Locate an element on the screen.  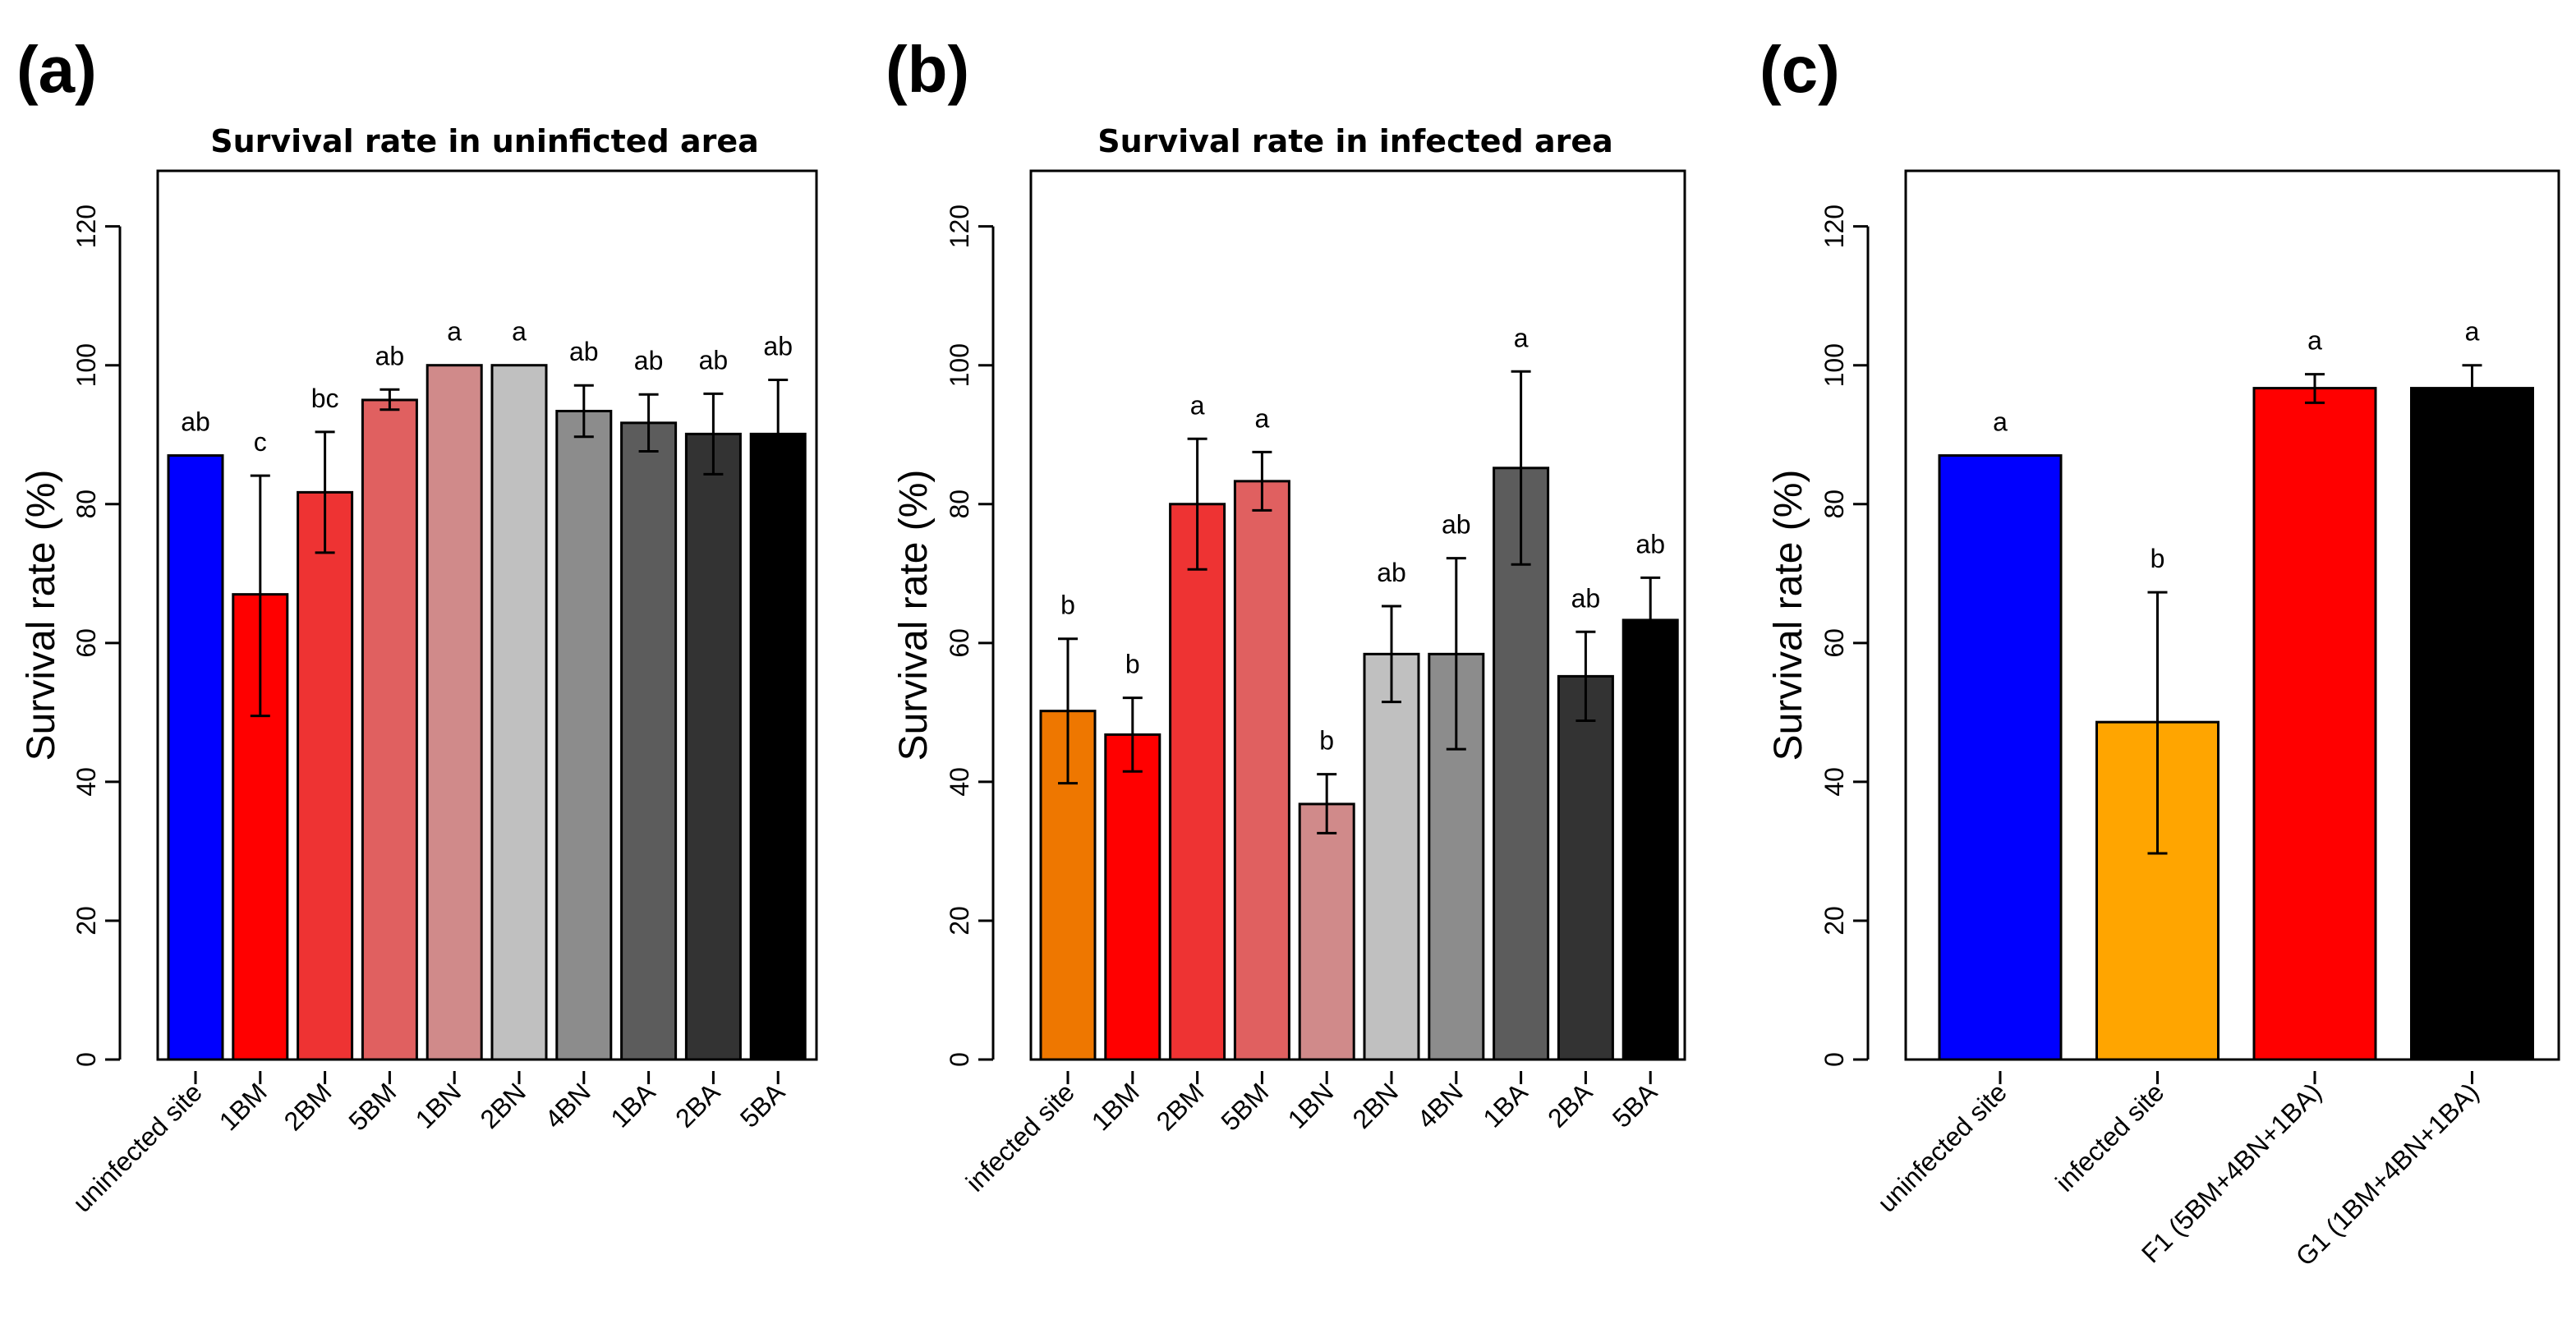
significance-letter: c is located at coordinates (260, 442).